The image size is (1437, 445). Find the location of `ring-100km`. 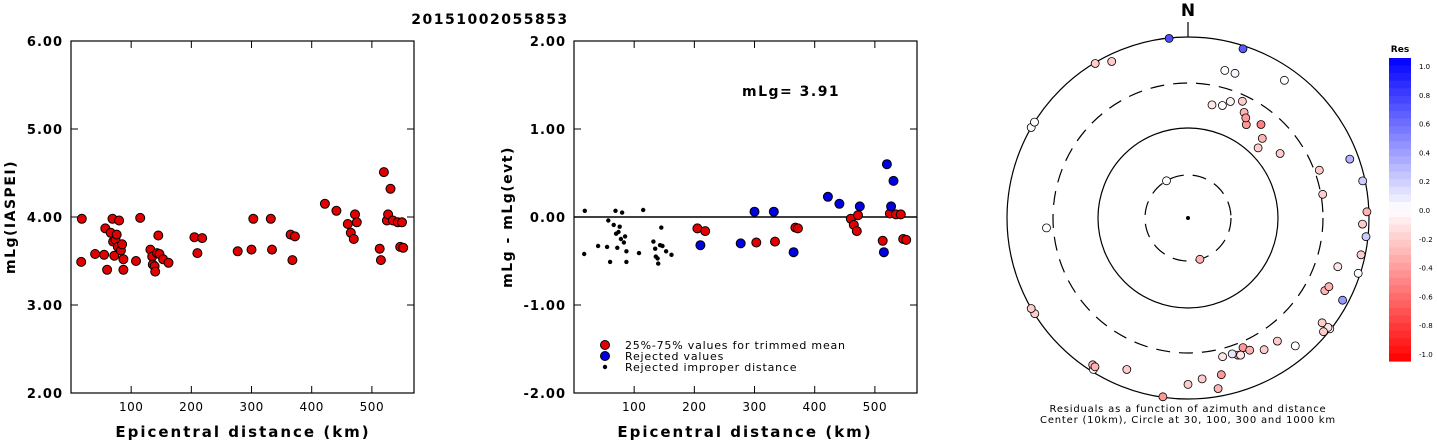

ring-100km is located at coordinates (1188, 218).